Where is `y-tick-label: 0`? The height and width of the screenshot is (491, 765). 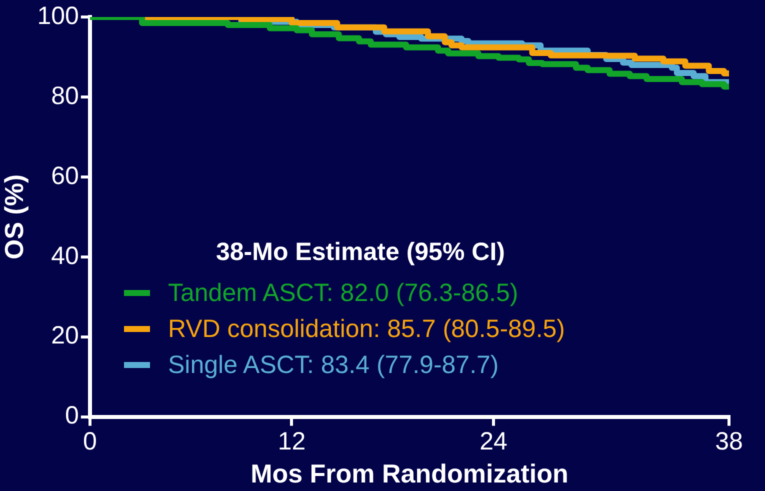 y-tick-label: 0 is located at coordinates (72, 416).